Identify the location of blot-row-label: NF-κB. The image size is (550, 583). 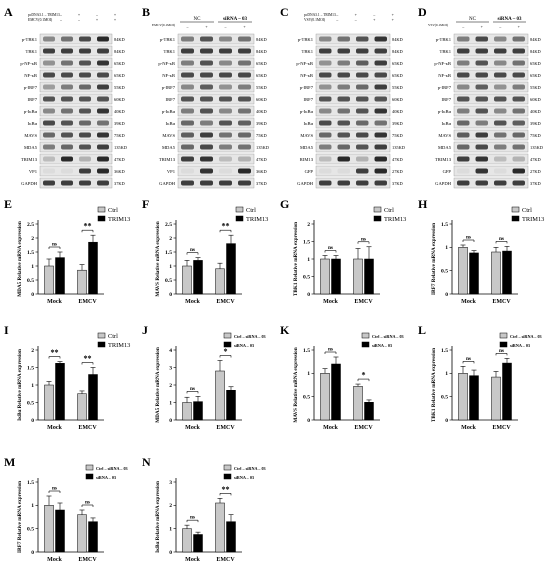
(30, 75).